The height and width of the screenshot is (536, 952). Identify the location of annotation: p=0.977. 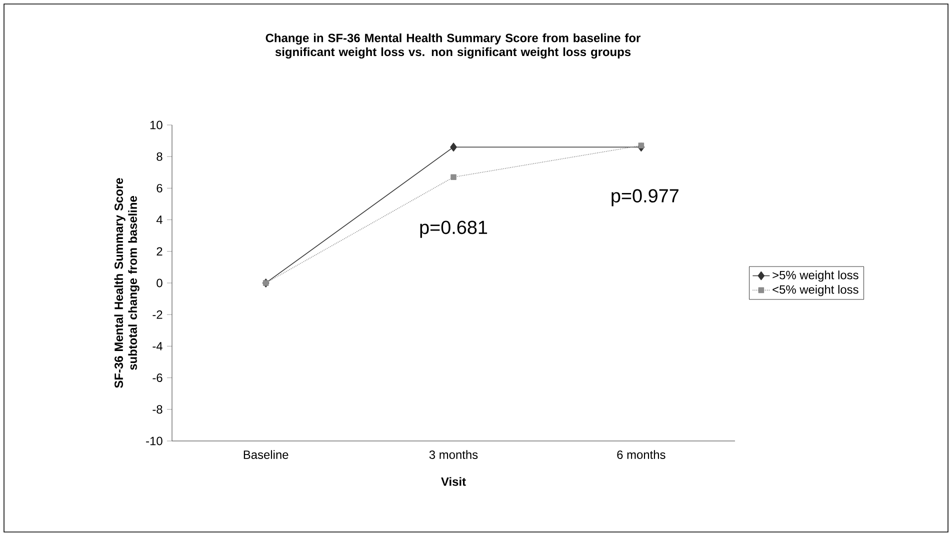
(645, 197).